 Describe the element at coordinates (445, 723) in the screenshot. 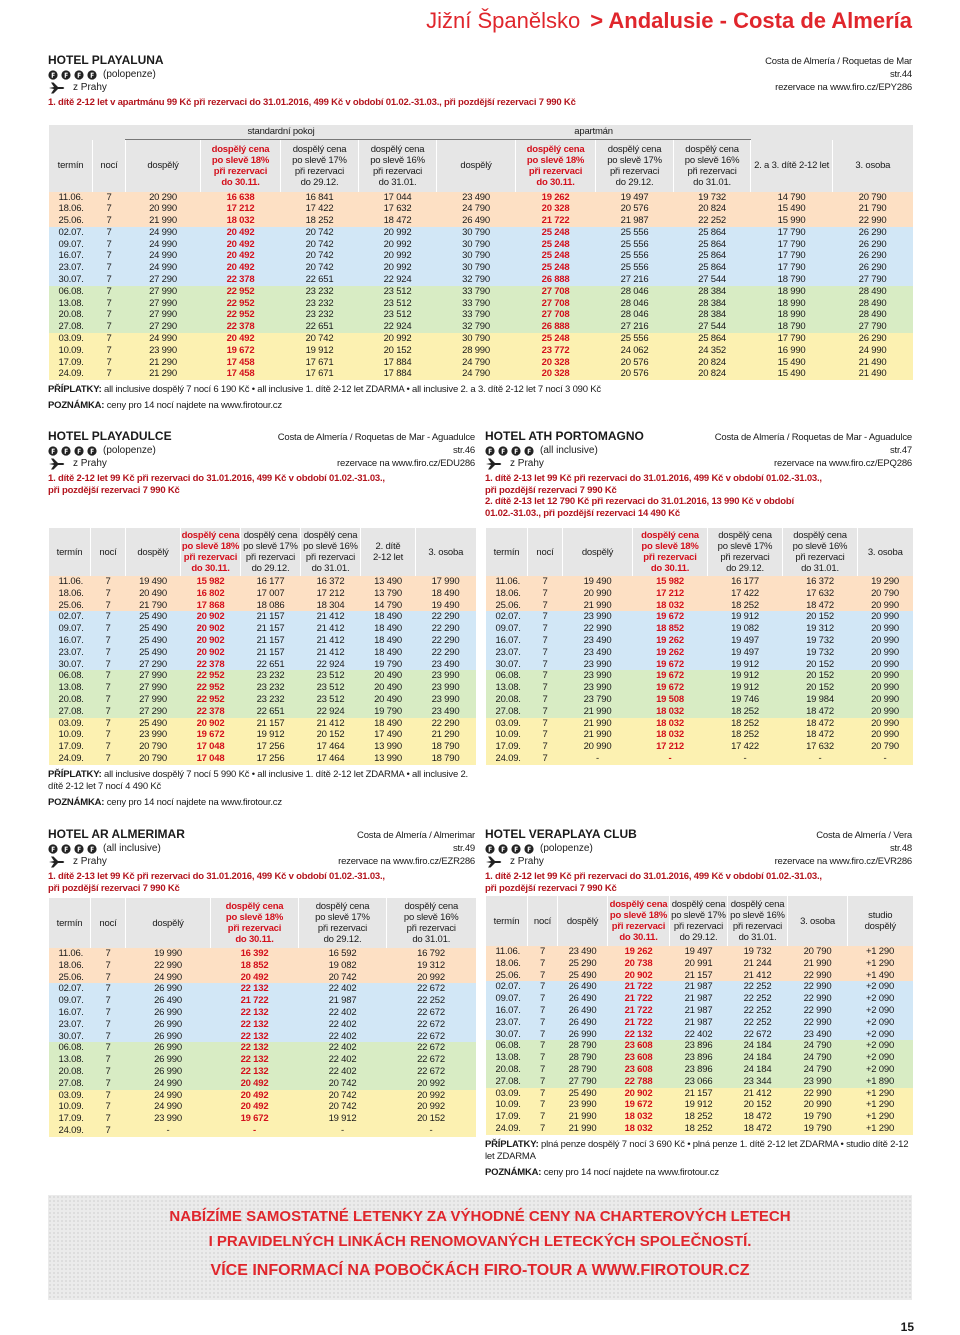

I see `price-cell: 22 290` at that location.